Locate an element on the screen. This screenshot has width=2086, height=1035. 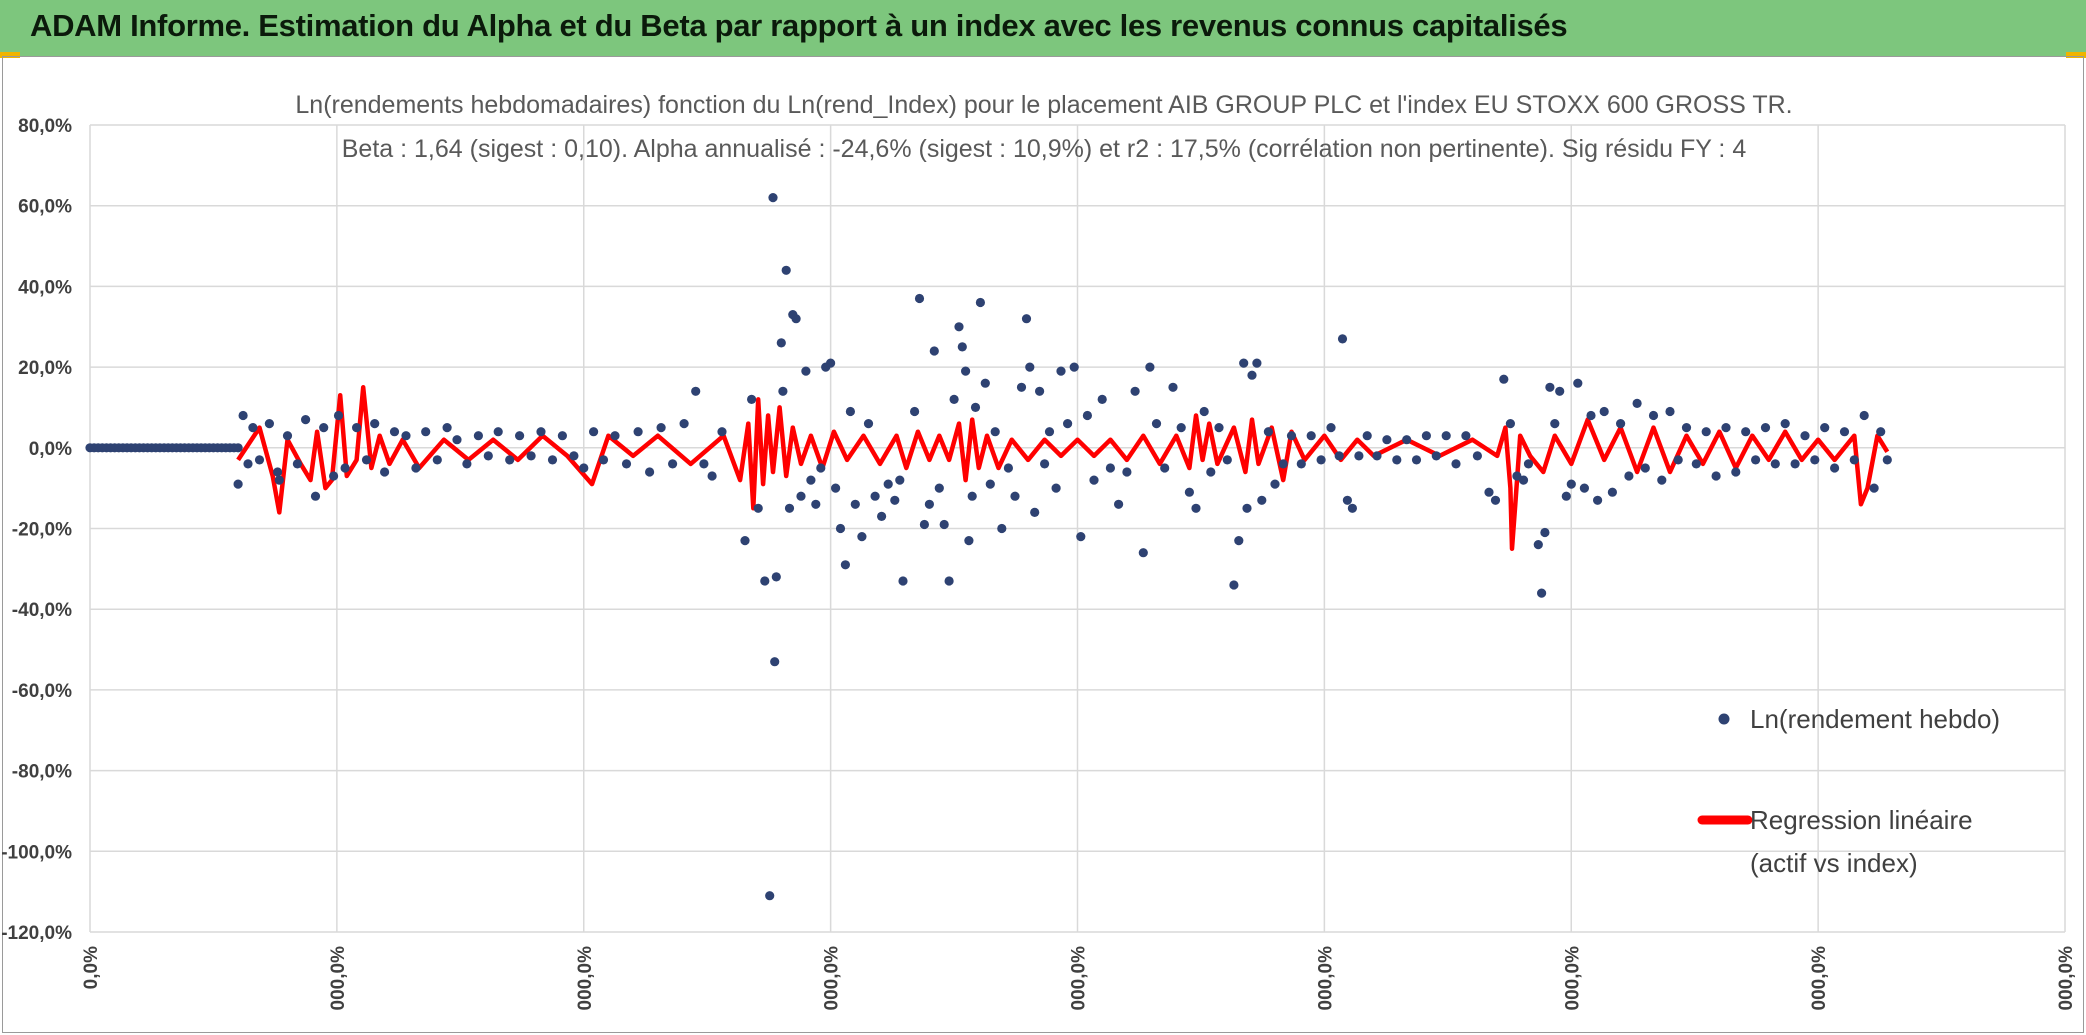
y-tick-label: -80,0% is located at coordinates (42, 772).